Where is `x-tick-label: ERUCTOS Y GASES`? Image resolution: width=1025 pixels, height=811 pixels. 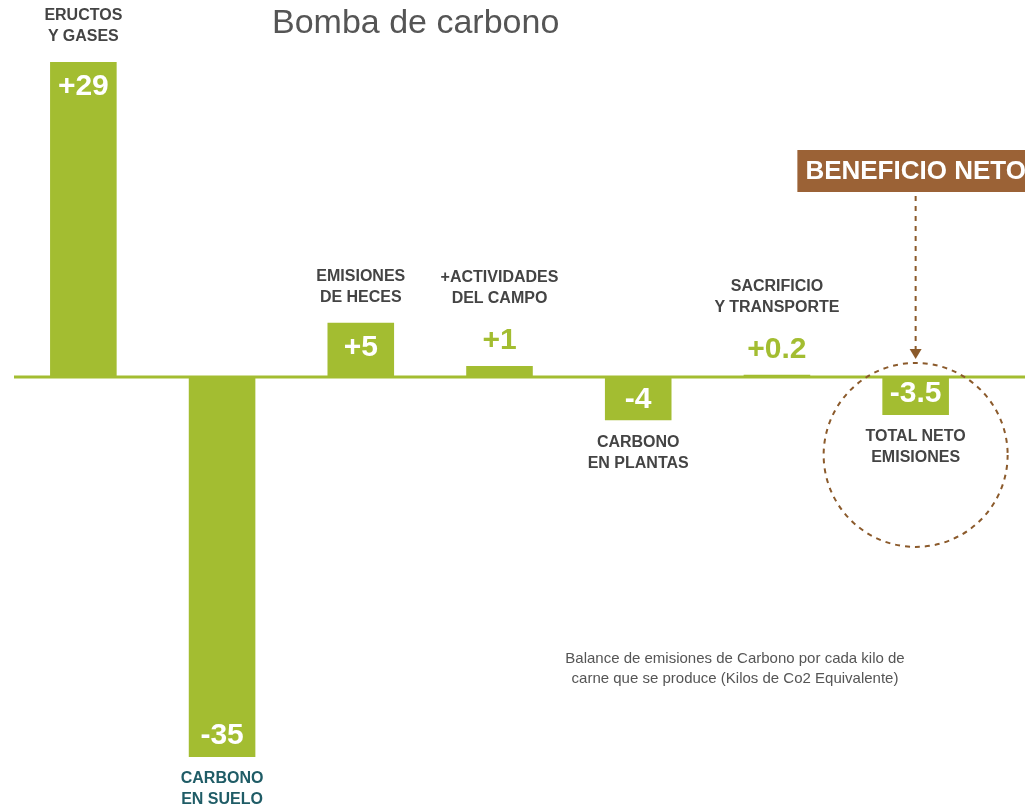
x-tick-label: ERUCTOS Y GASES is located at coordinates (83, 25).